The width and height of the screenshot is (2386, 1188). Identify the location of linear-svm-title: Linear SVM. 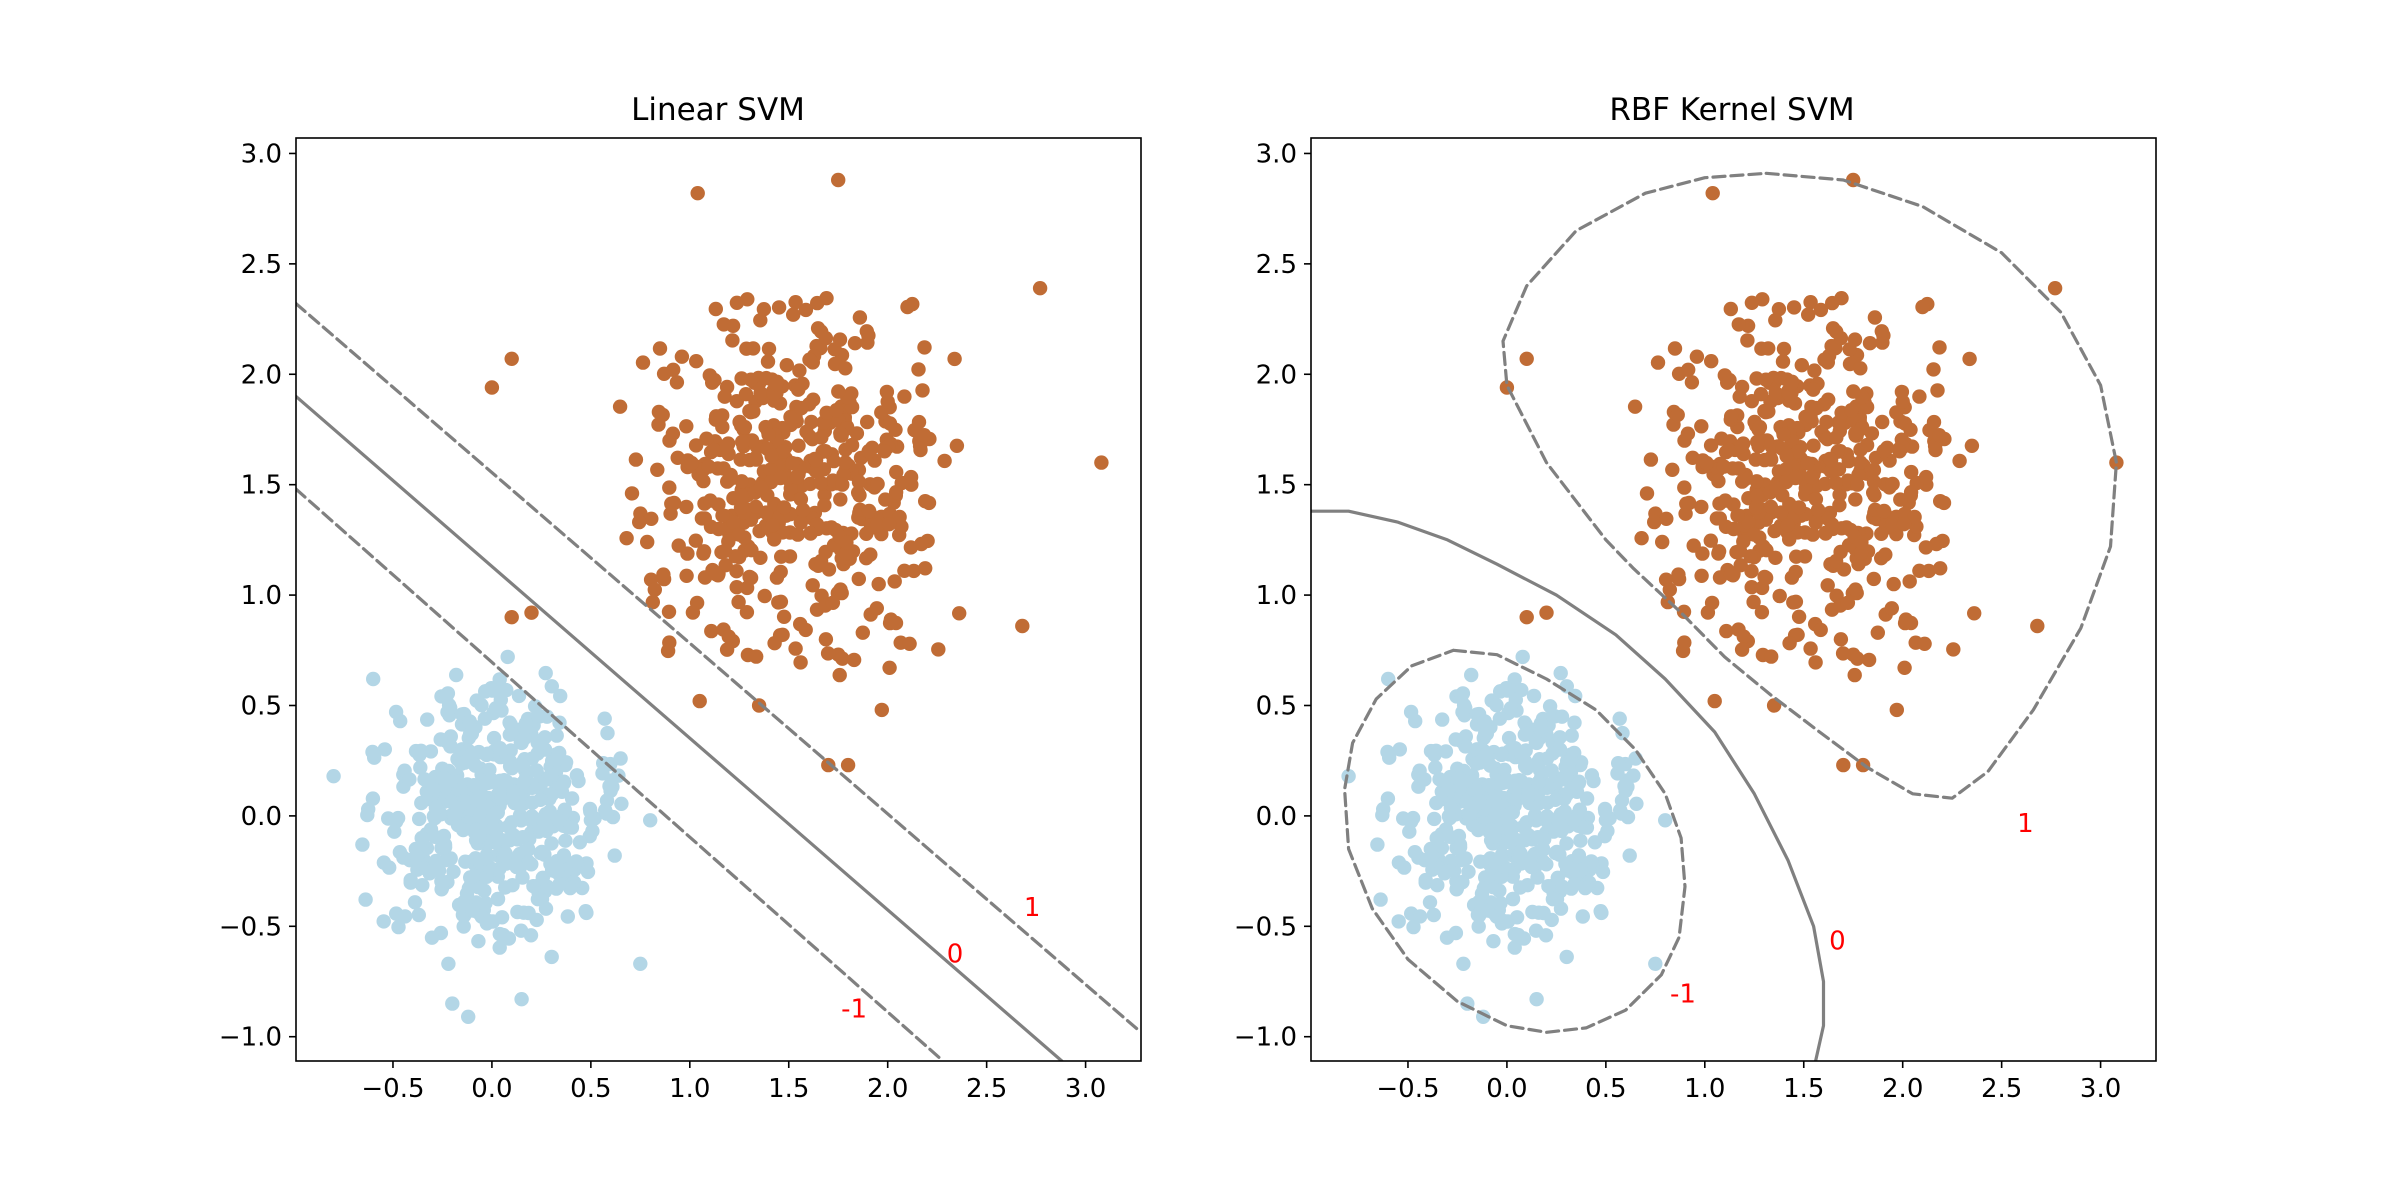
(718, 110).